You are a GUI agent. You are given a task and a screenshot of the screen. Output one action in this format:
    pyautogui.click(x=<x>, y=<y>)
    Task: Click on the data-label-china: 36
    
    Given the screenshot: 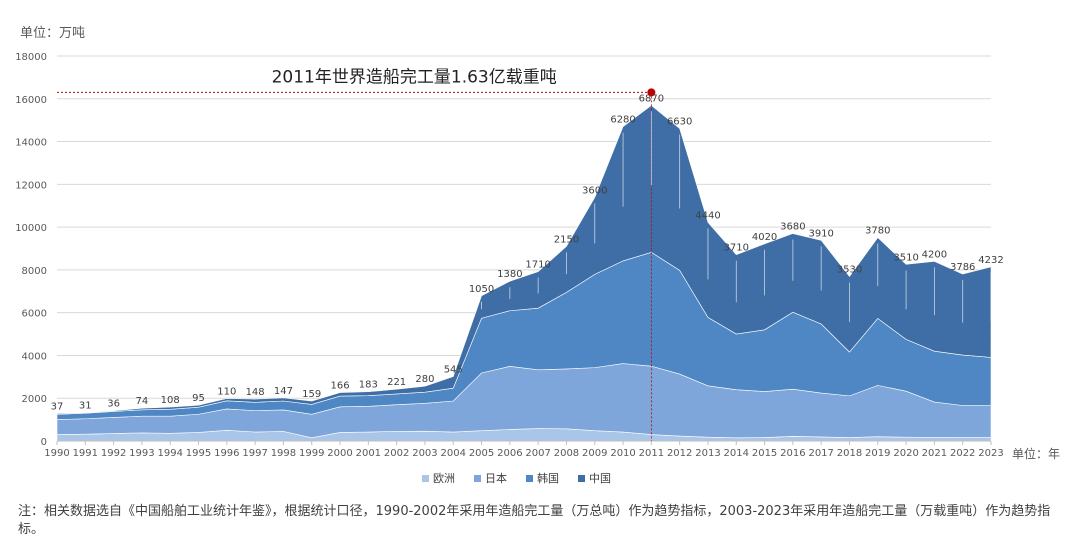 What is the action you would take?
    pyautogui.click(x=113, y=404)
    